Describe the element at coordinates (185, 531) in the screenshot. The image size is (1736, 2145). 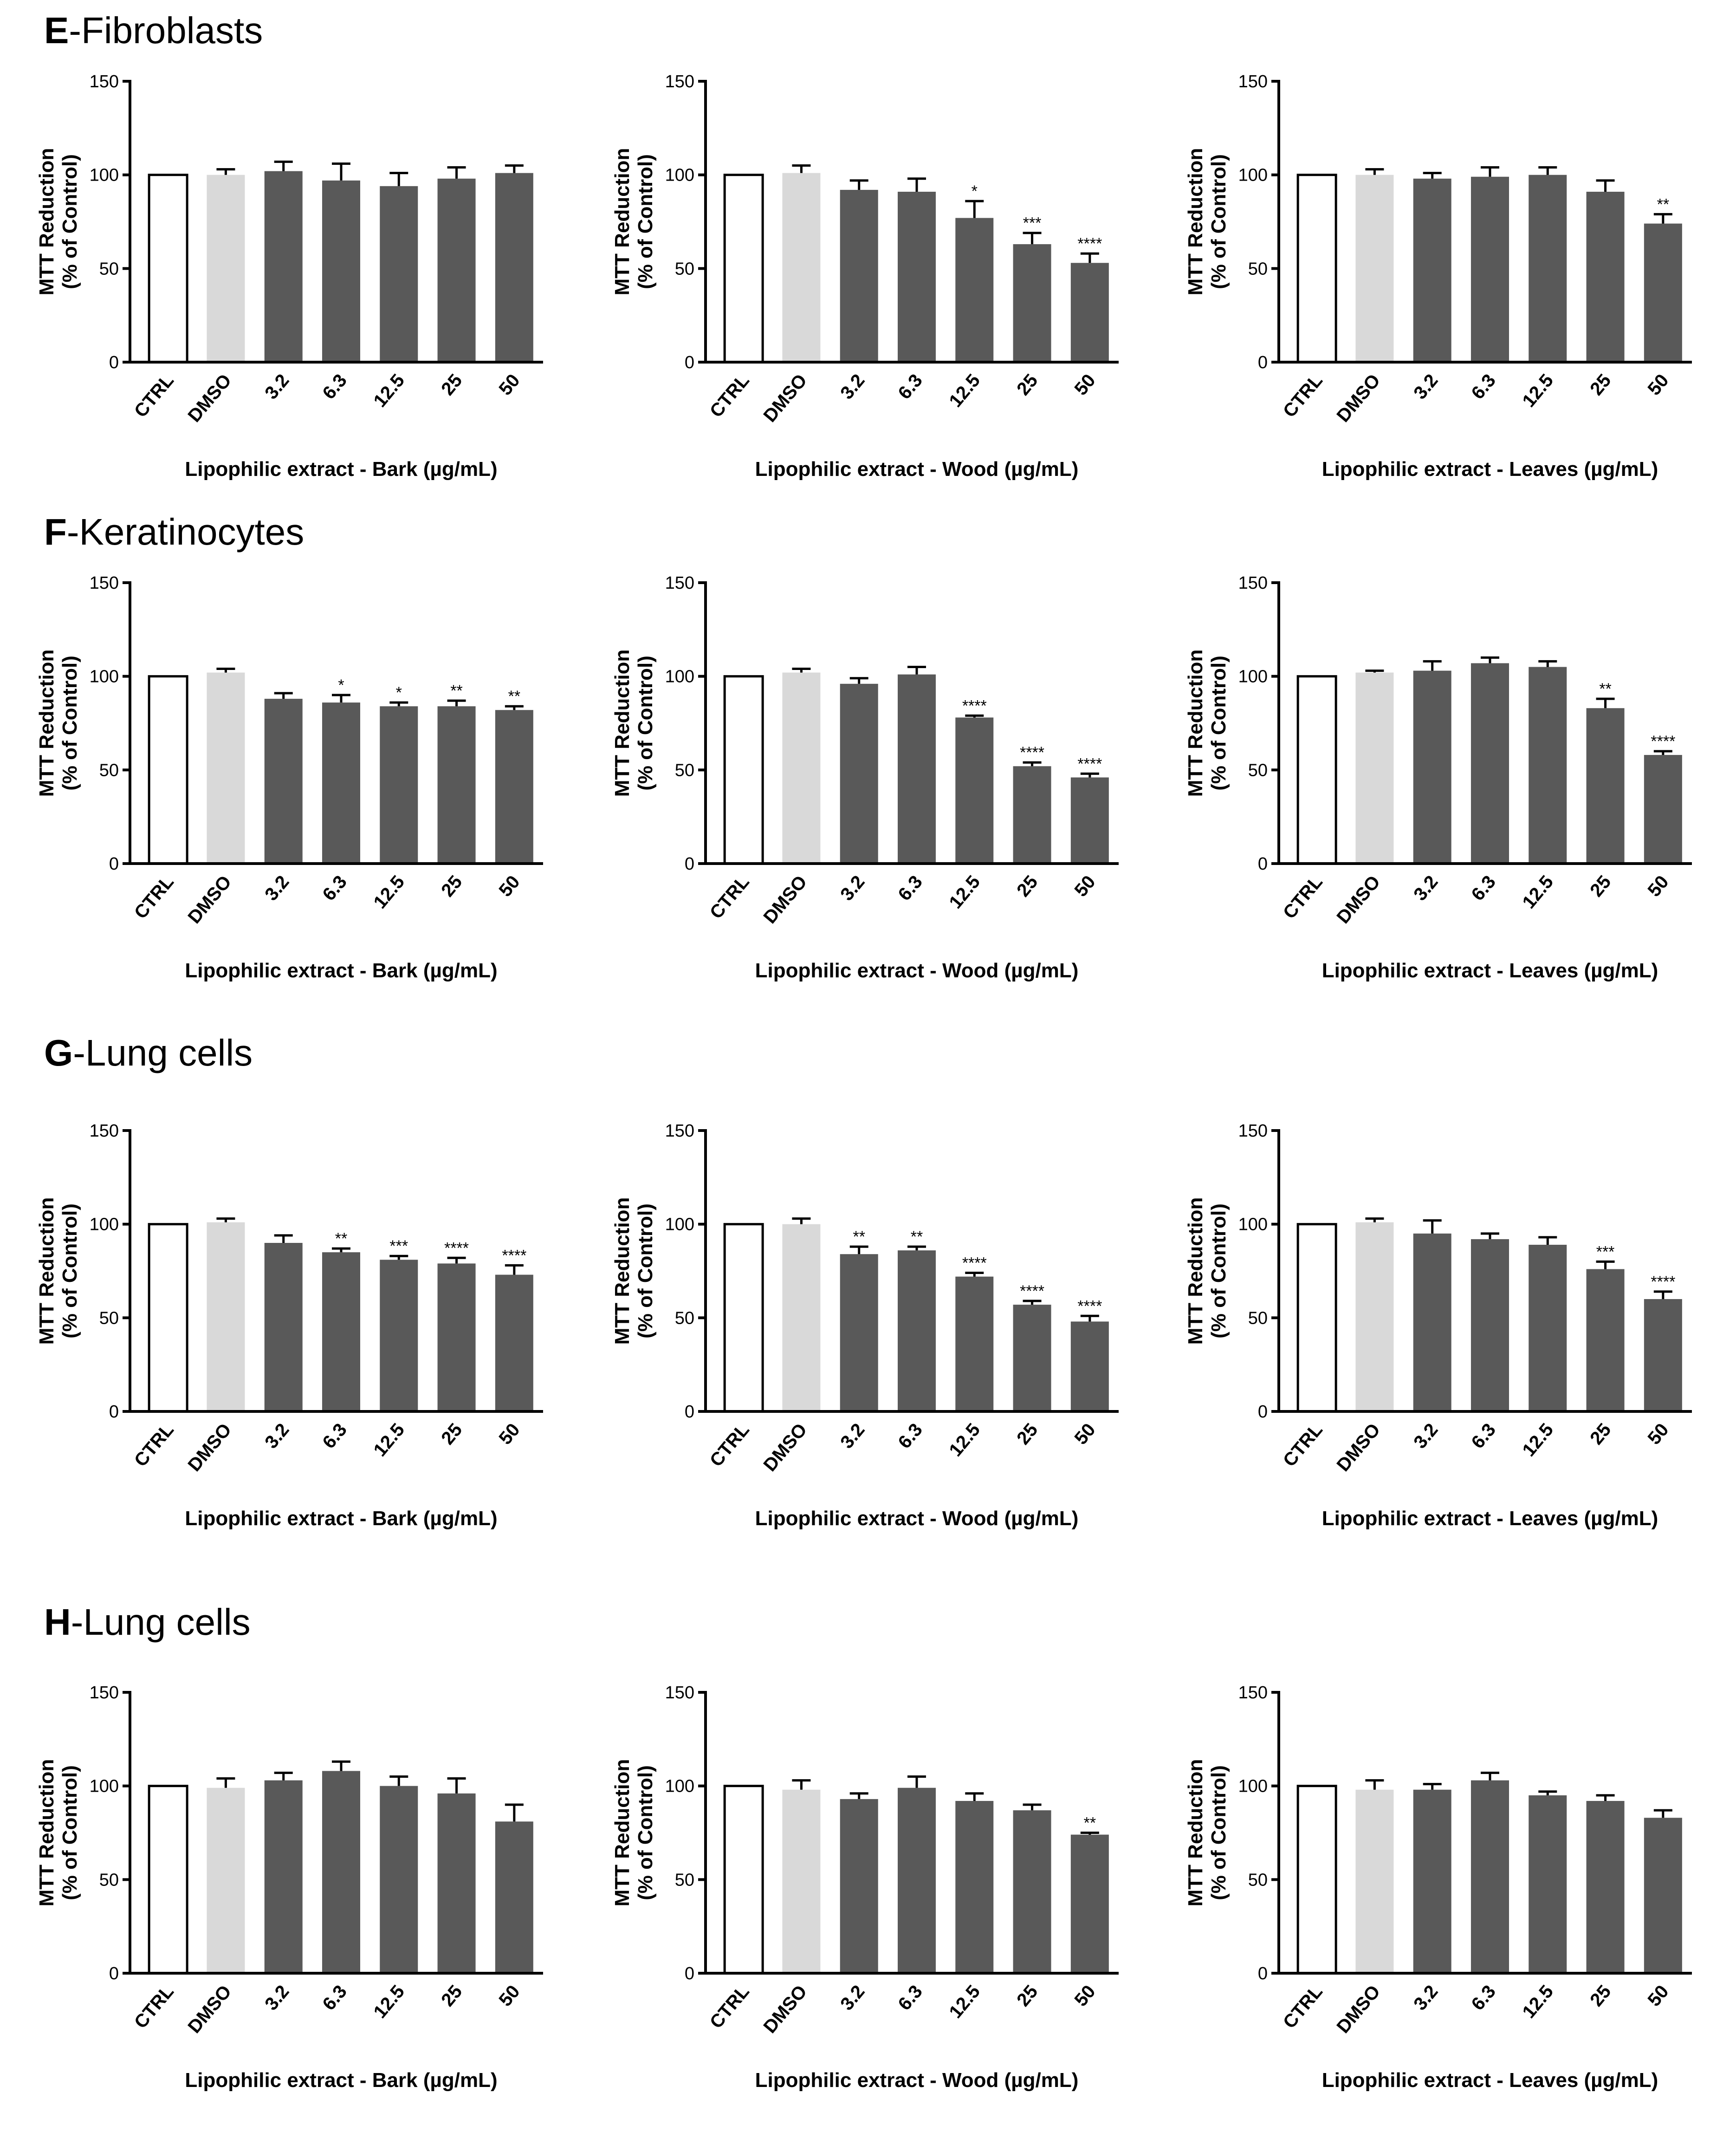
I see `section-name: -Keratinocytes` at that location.